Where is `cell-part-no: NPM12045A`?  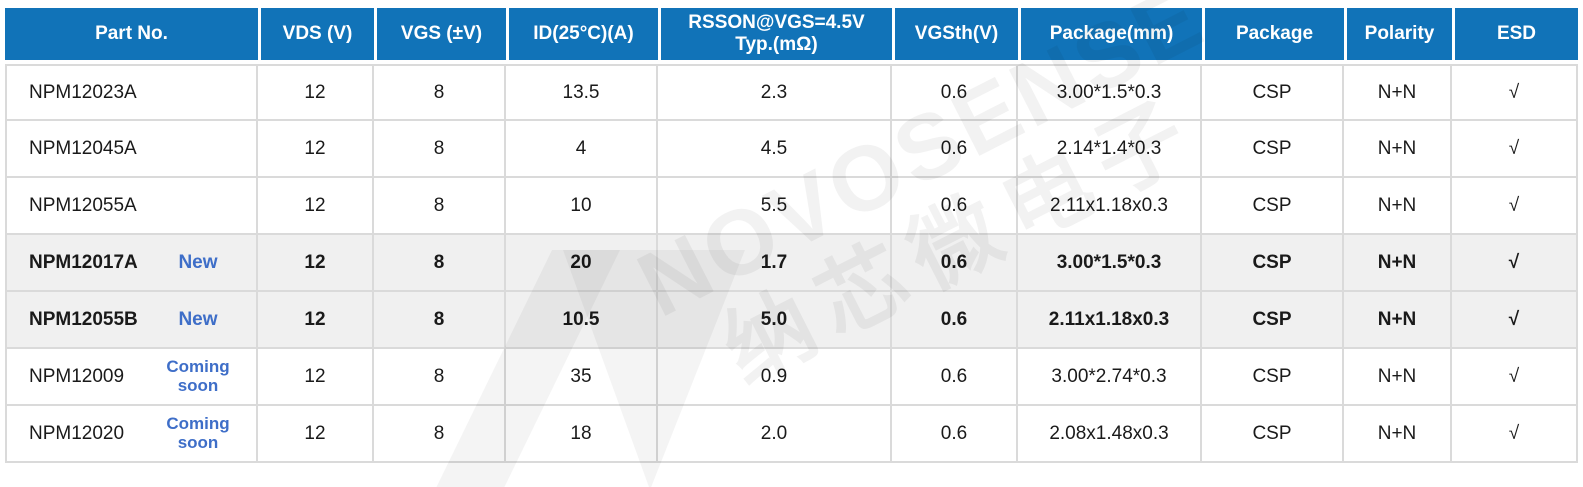 cell-part-no: NPM12045A is located at coordinates (131, 149).